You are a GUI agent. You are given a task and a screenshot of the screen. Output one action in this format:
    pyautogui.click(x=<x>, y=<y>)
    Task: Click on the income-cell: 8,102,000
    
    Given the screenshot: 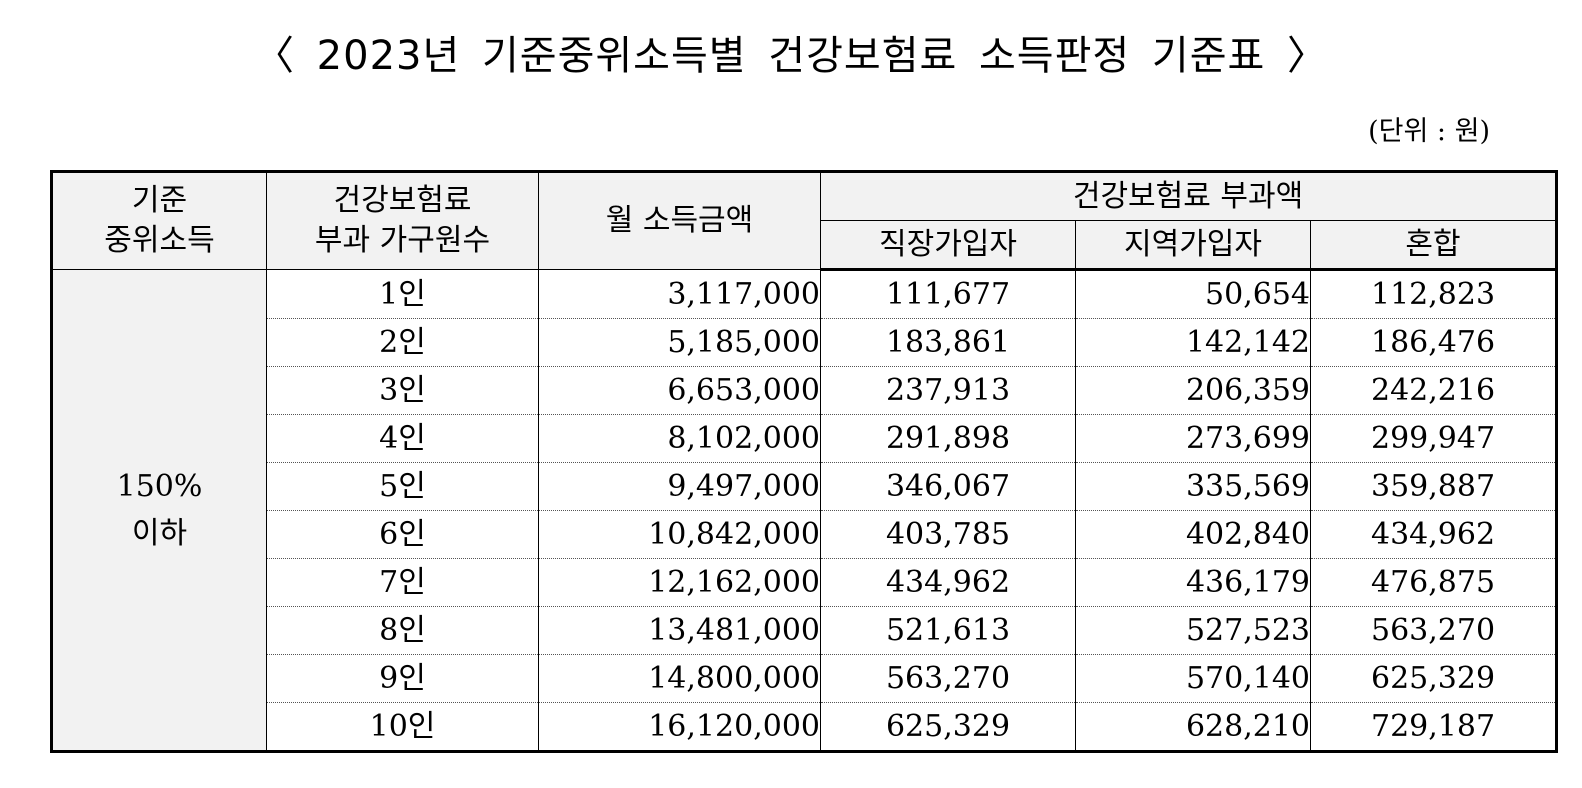 What is the action you would take?
    pyautogui.click(x=679, y=438)
    